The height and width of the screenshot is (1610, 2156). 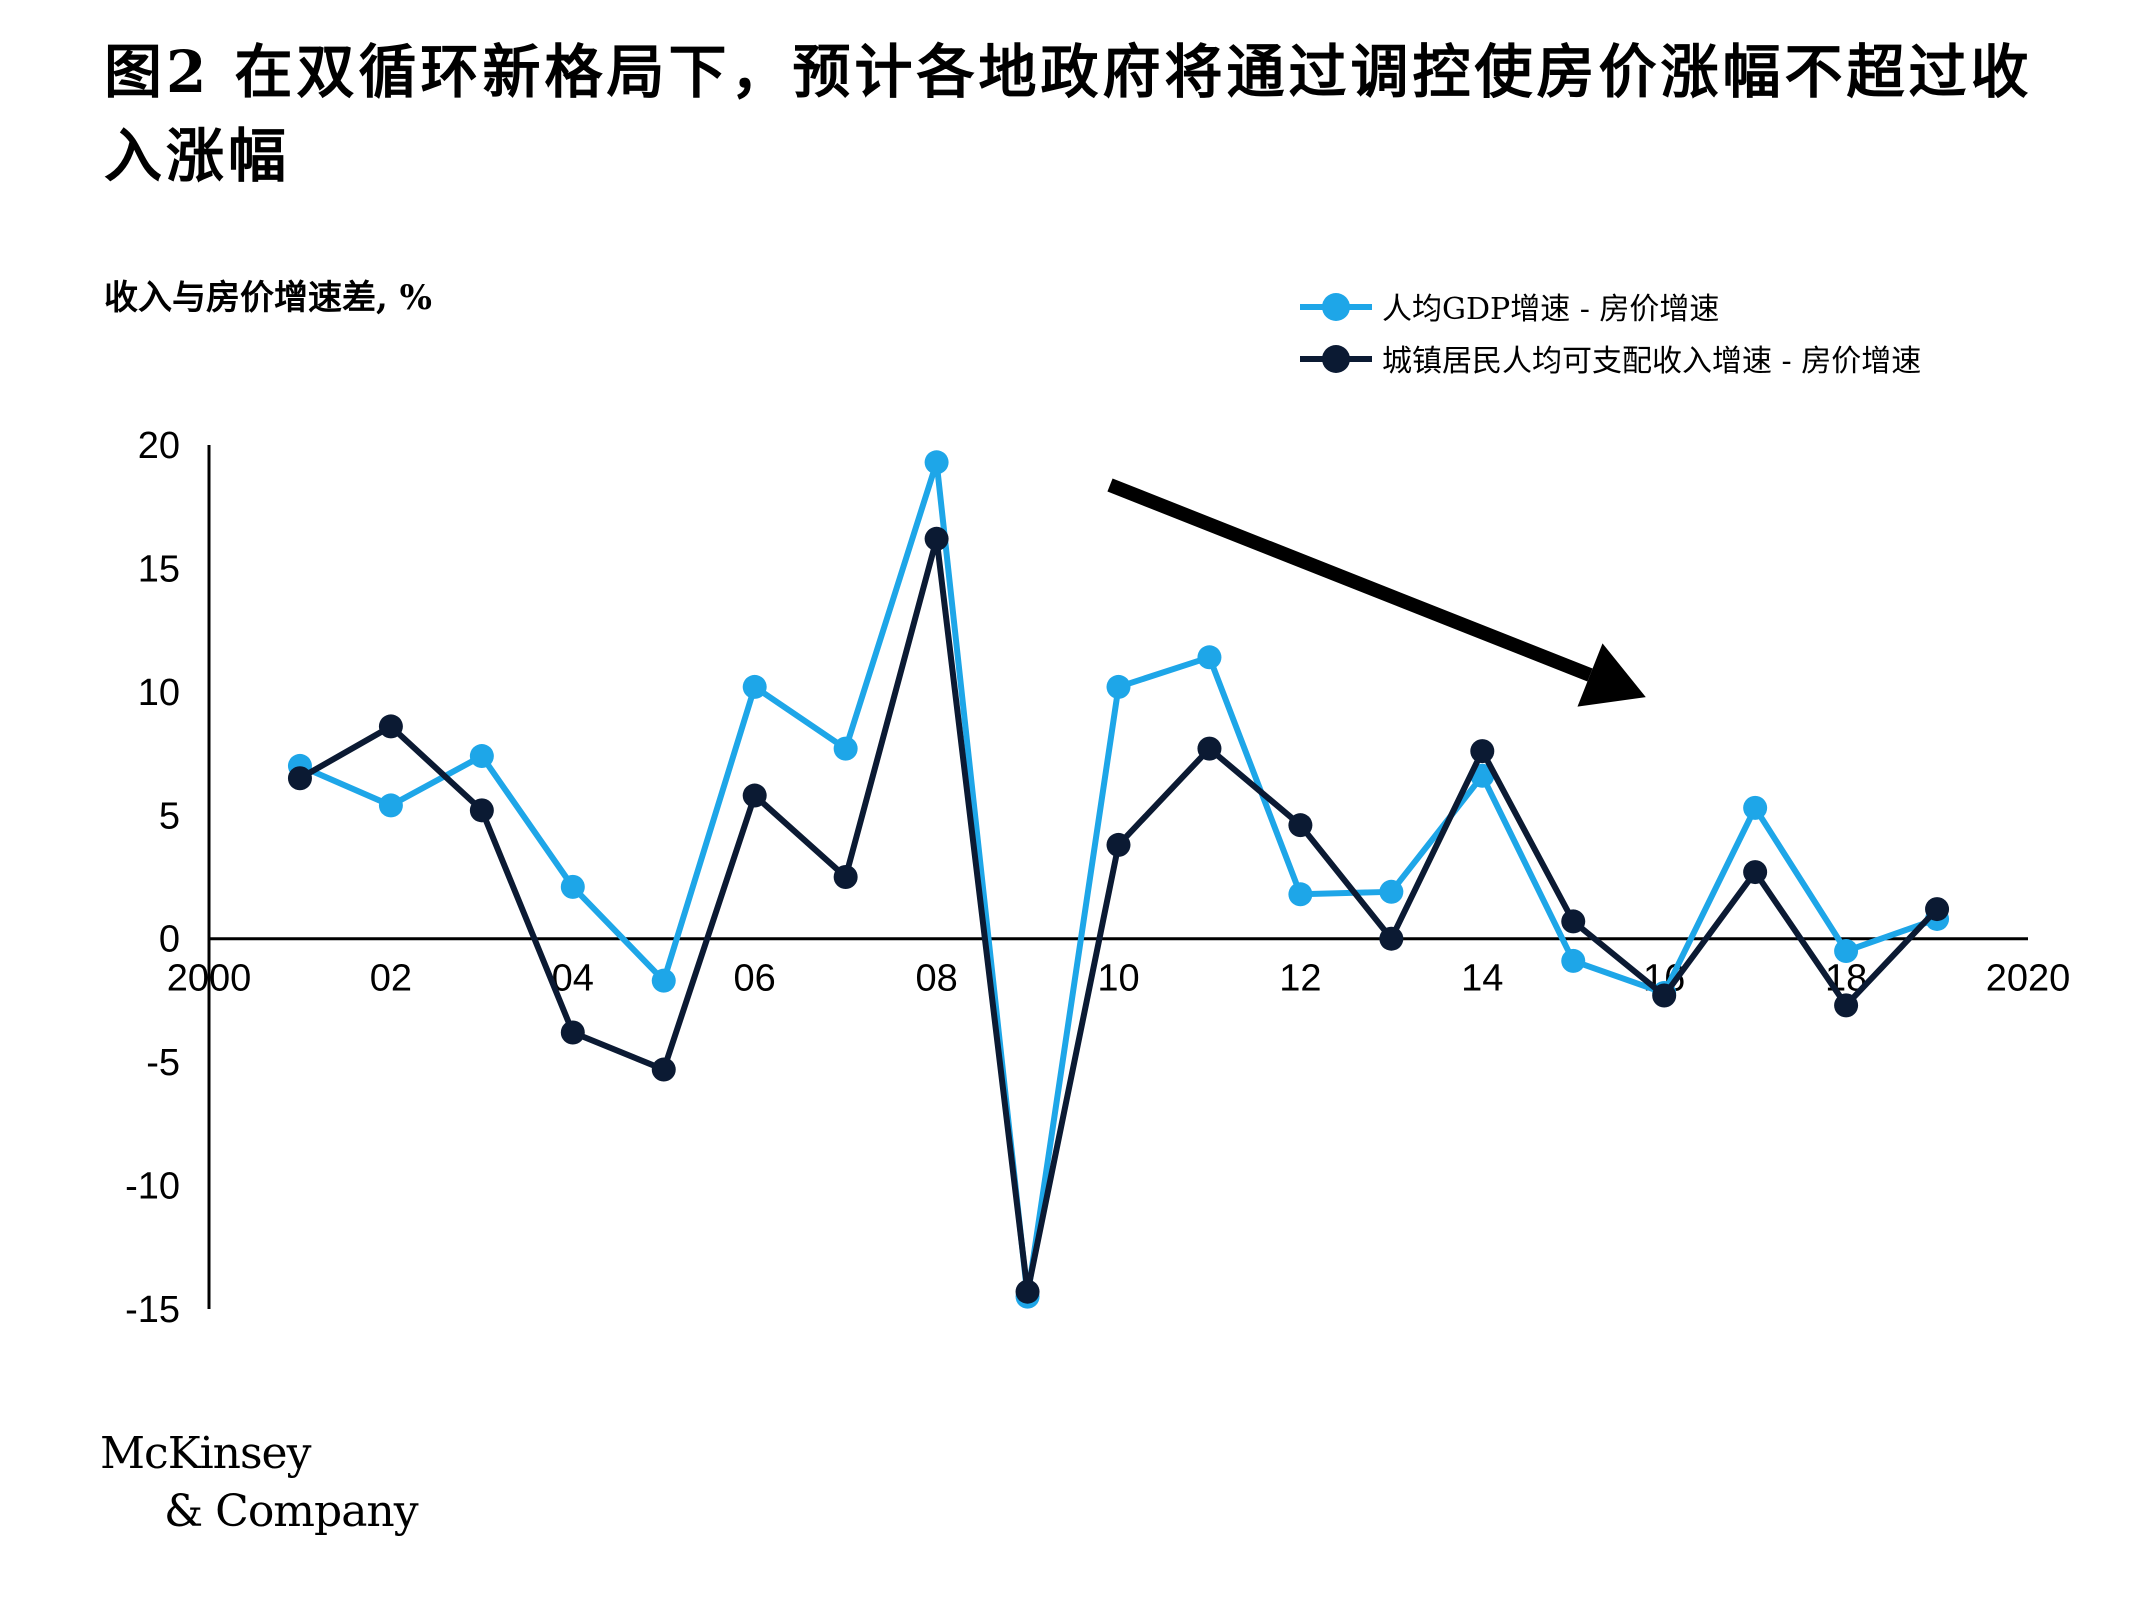 What do you see at coordinates (1611, 675) in the screenshot?
I see `trend-arrow-head` at bounding box center [1611, 675].